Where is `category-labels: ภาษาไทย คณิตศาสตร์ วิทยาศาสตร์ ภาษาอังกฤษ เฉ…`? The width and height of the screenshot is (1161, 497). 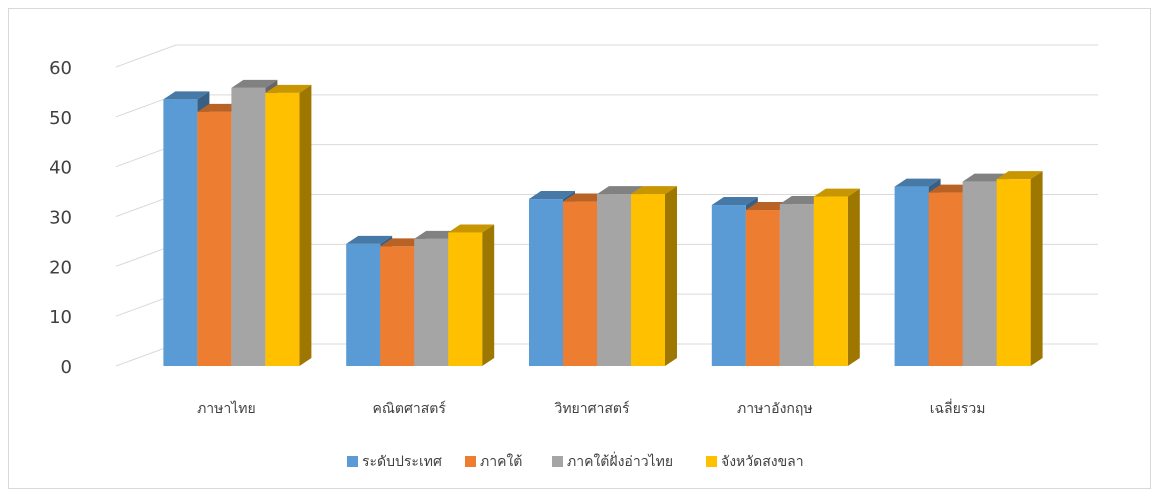 category-labels: ภาษาไทย คณิตศาสตร์ วิทยาศาสตร์ ภาษาอังกฤษ เฉ… is located at coordinates (591, 408).